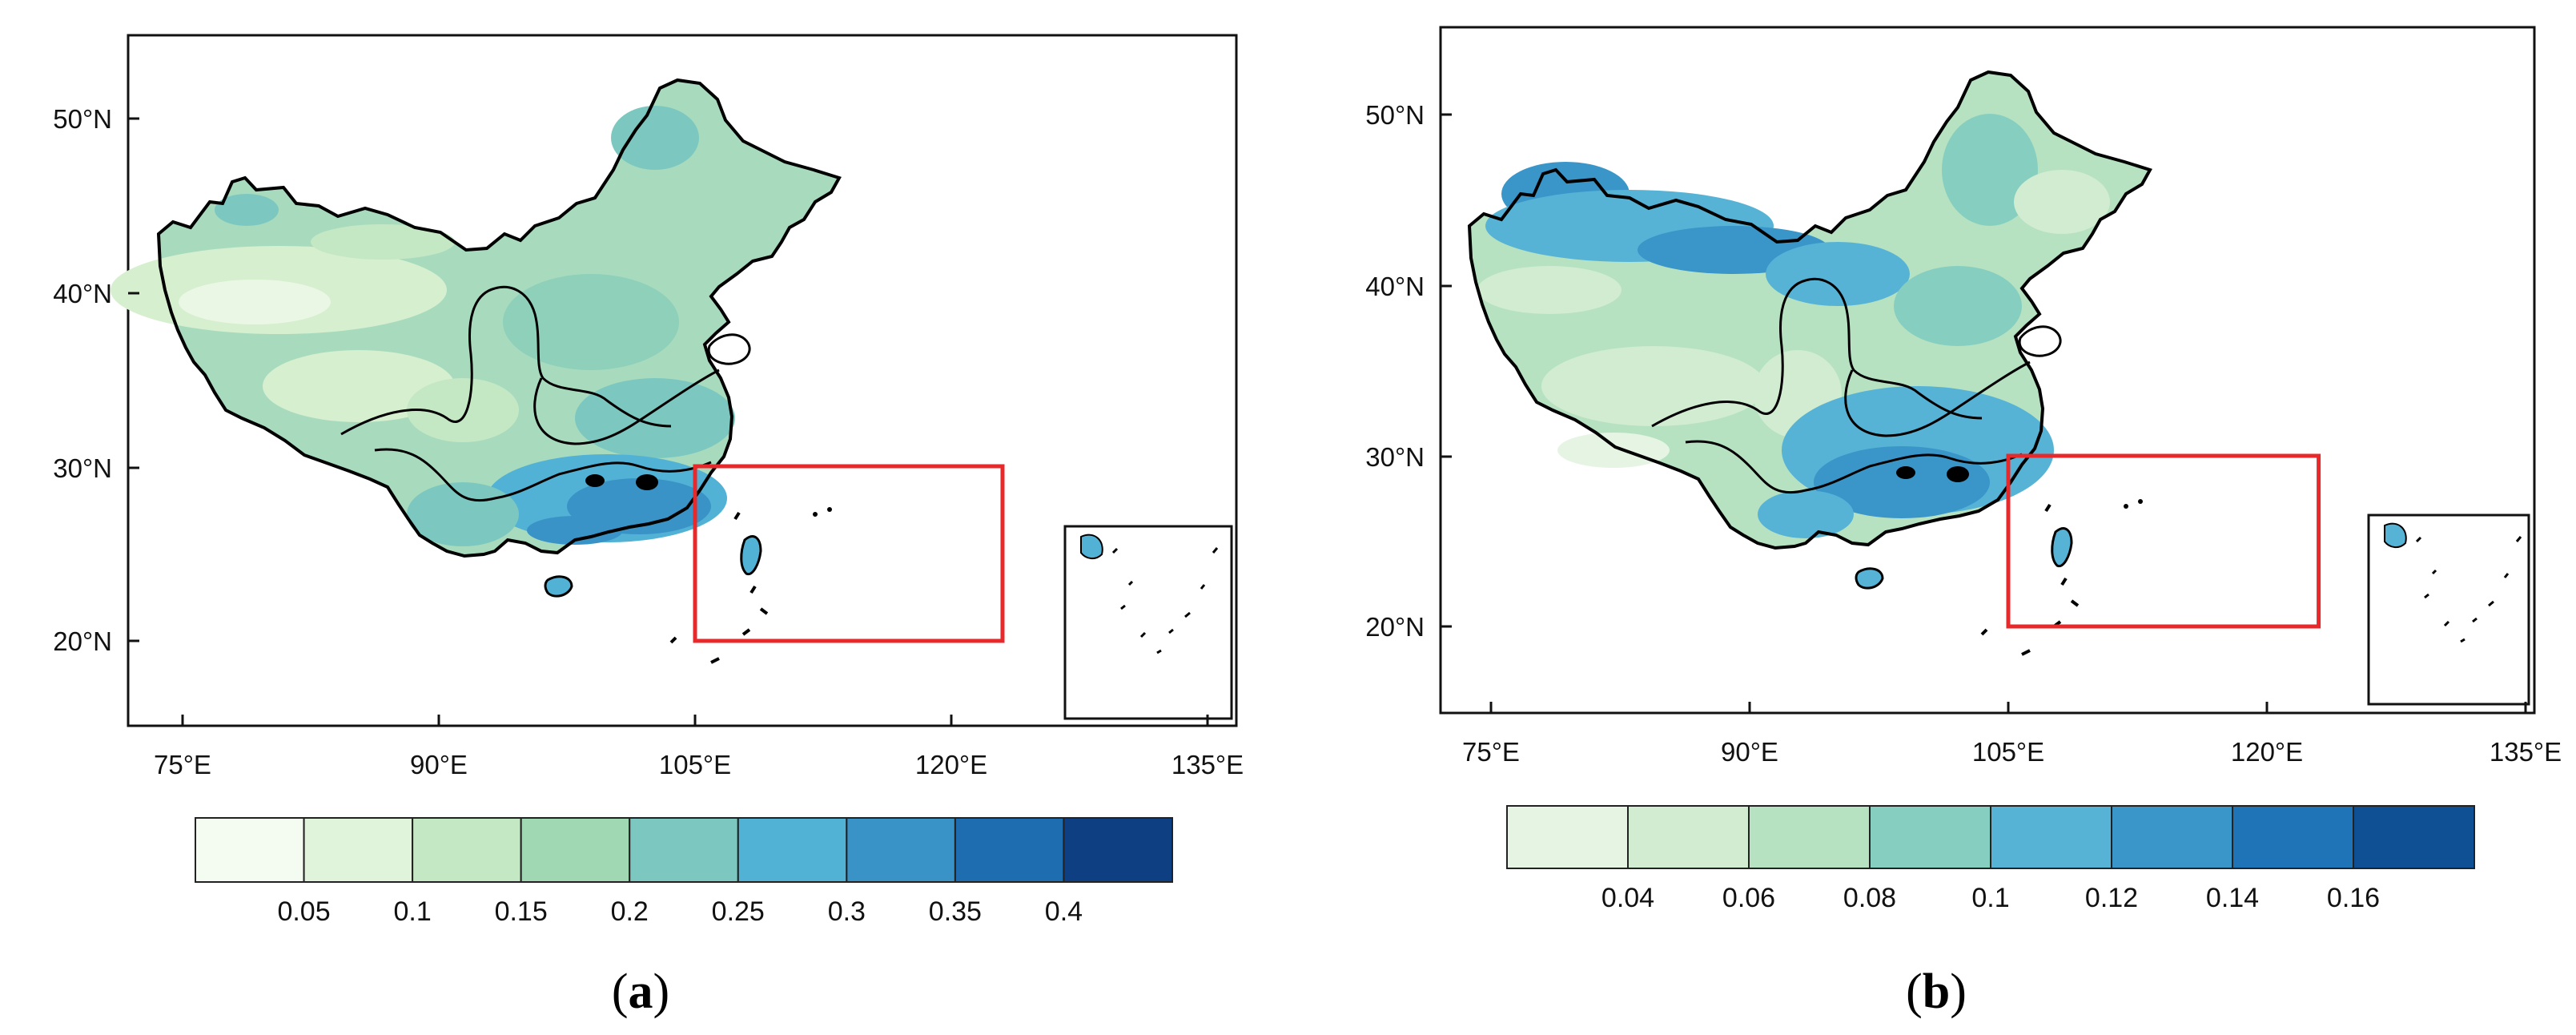 The image size is (2576, 1035). What do you see at coordinates (1936, 992) in the screenshot?
I see `caption-b: (b)` at bounding box center [1936, 992].